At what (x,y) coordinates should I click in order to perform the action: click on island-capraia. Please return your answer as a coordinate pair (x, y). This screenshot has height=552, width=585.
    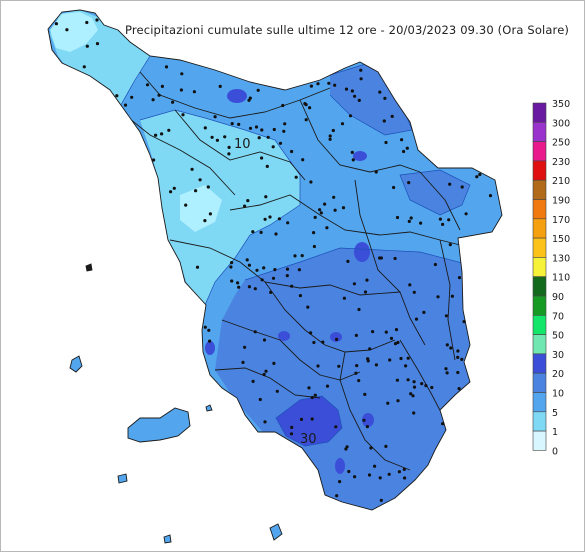
    Looking at the image, I should click on (76, 364).